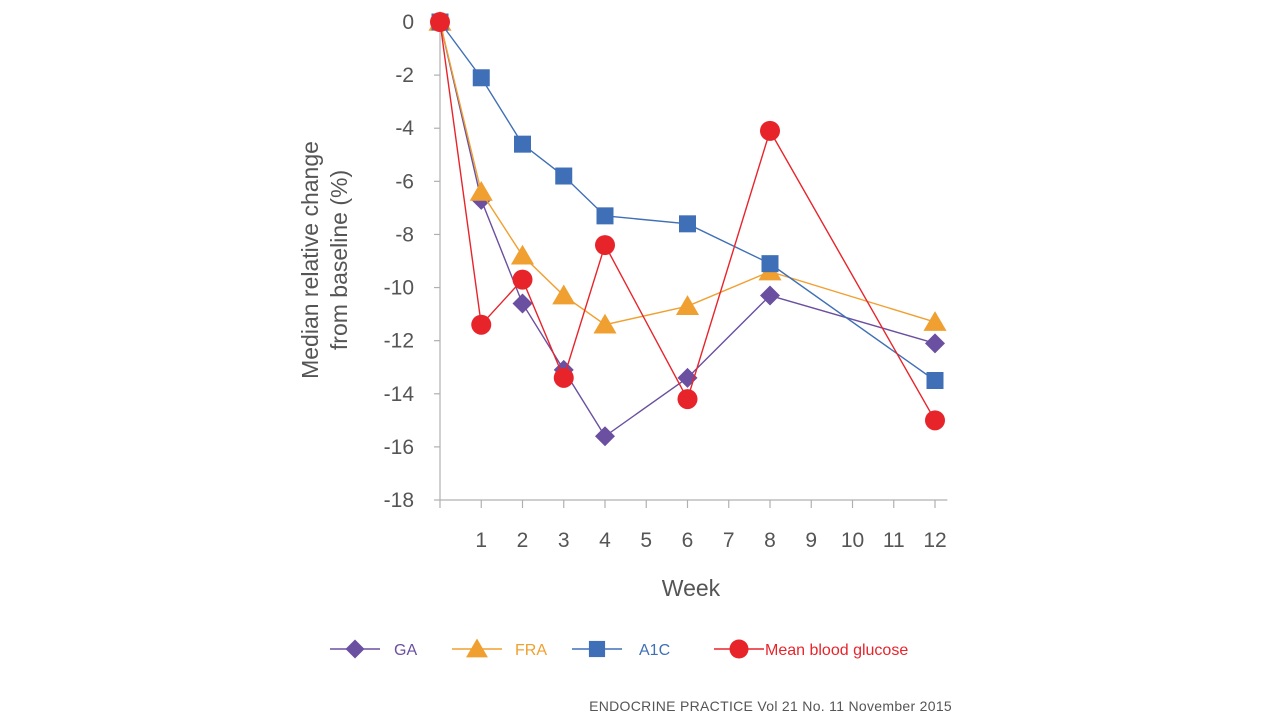 Image resolution: width=1280 pixels, height=720 pixels. What do you see at coordinates (691, 588) in the screenshot?
I see `x-axis-title: Week` at bounding box center [691, 588].